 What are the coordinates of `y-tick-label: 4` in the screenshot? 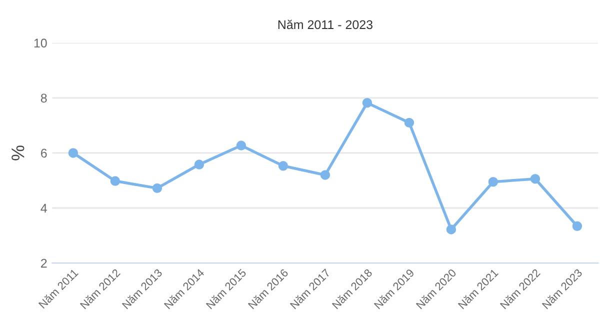 It's located at (43, 208).